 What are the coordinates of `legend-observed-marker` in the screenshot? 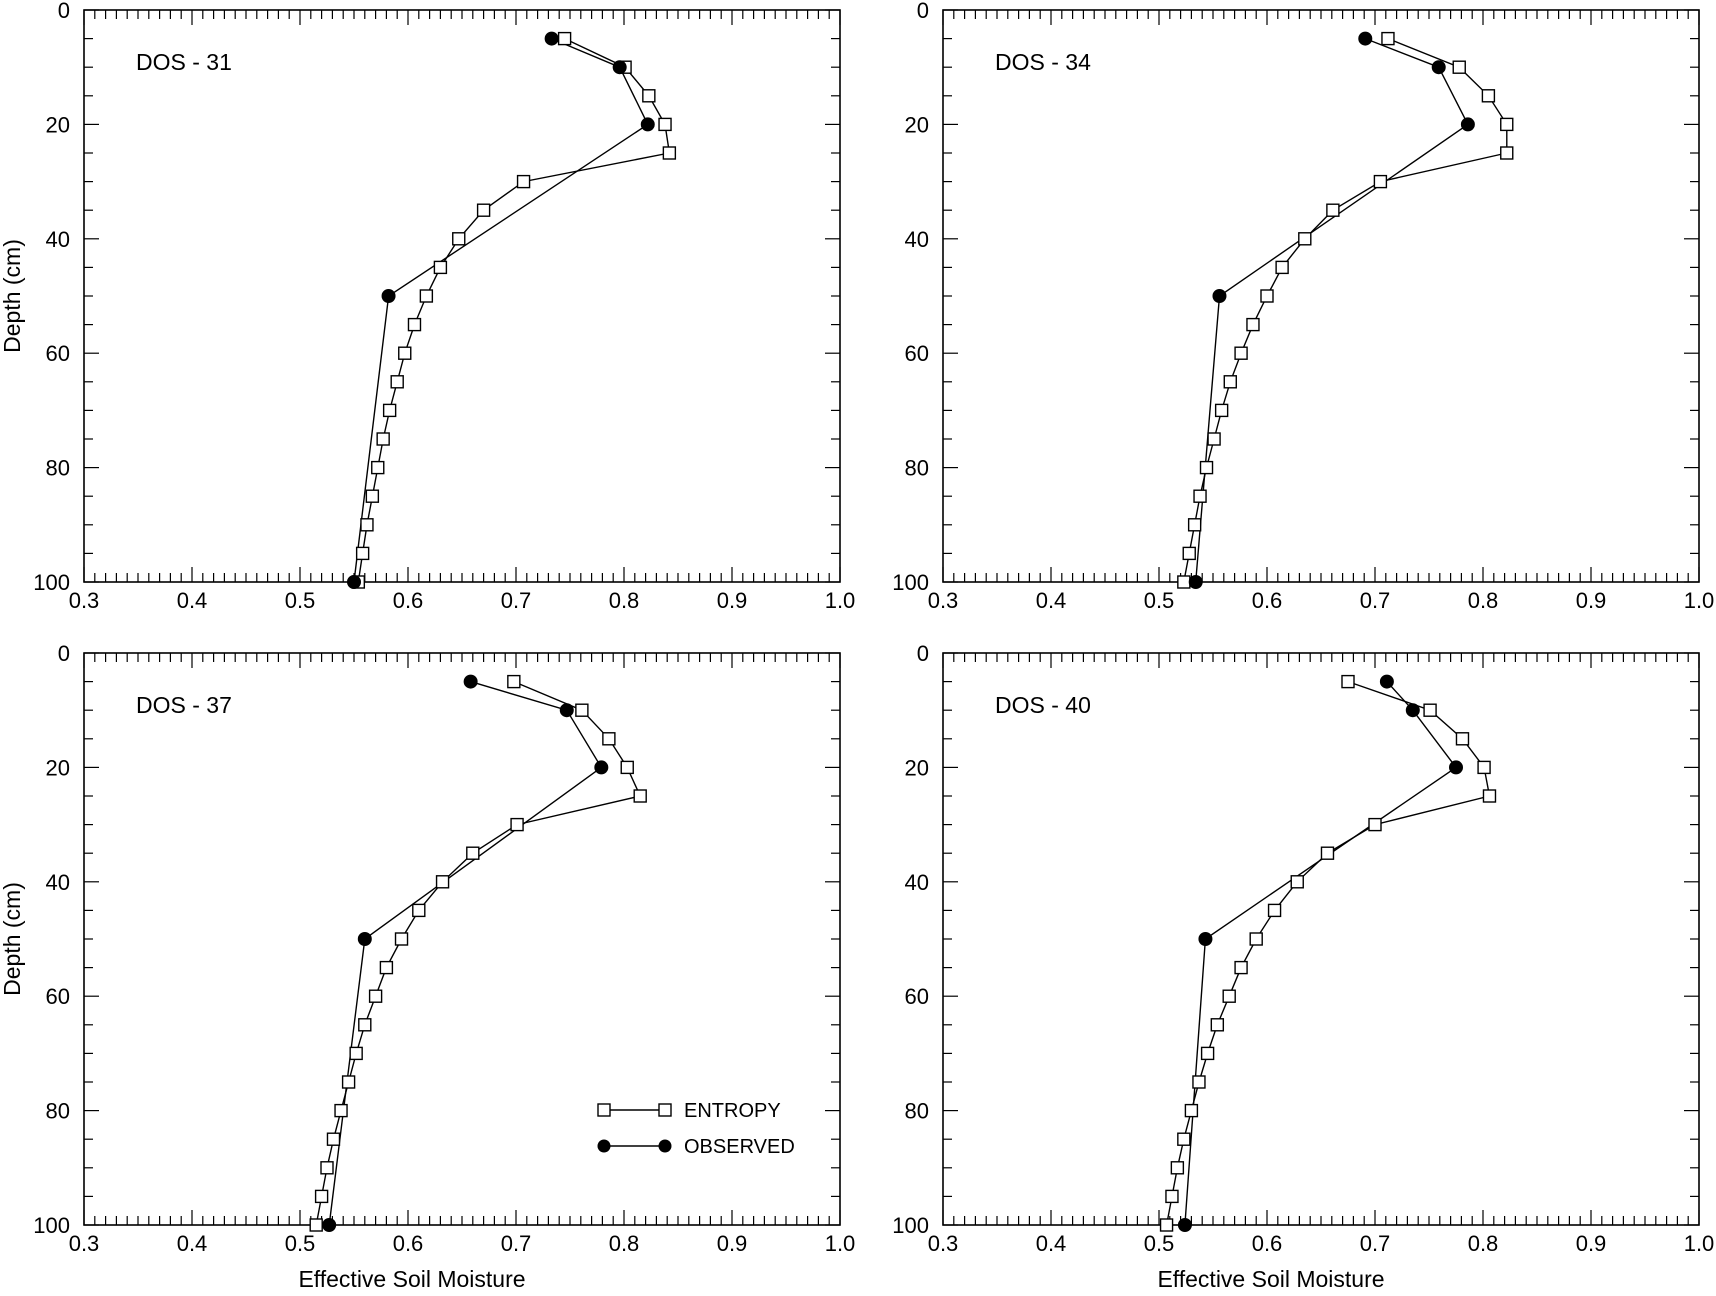 It's located at (604, 1146).